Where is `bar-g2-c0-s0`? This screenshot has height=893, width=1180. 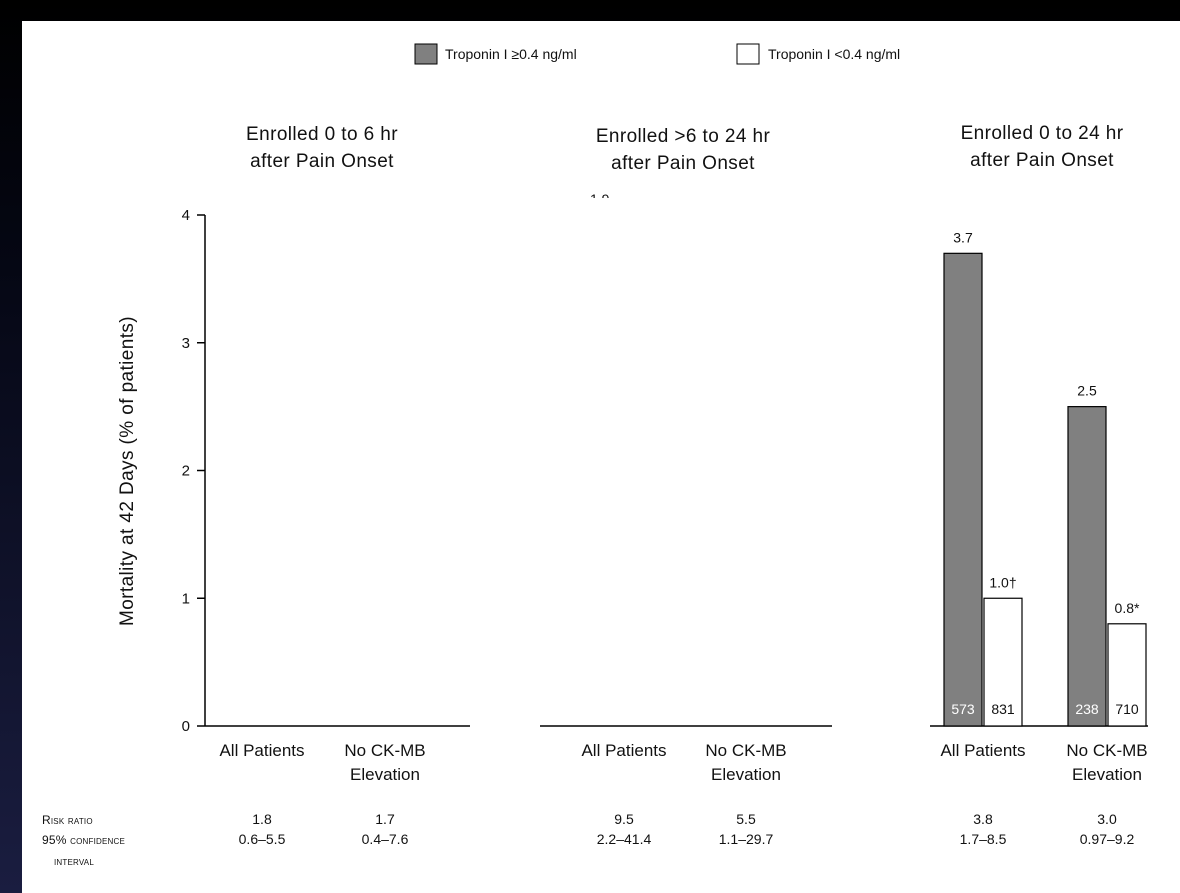 bar-g2-c0-s0 is located at coordinates (963, 489).